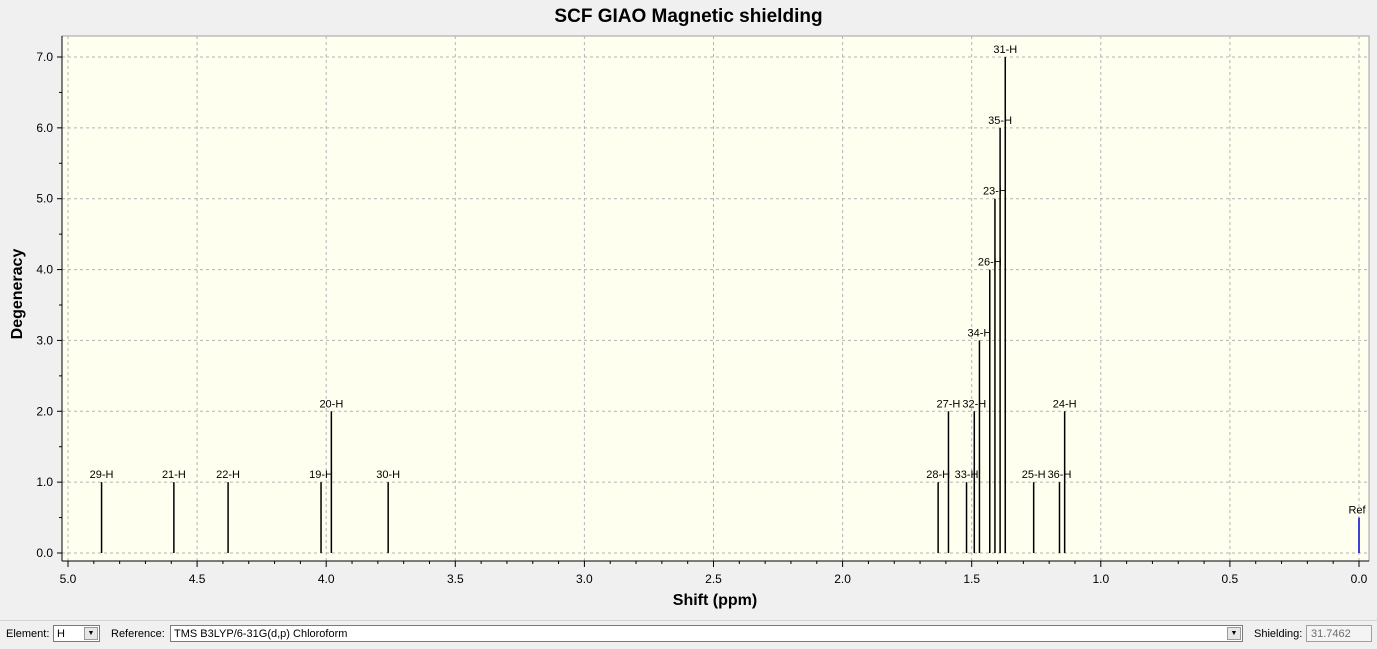 Image resolution: width=1377 pixels, height=649 pixels. Describe the element at coordinates (706, 633) in the screenshot. I see `reference-select: TMS B3LYP/6-31G(d,p) Chloroform ▼` at that location.